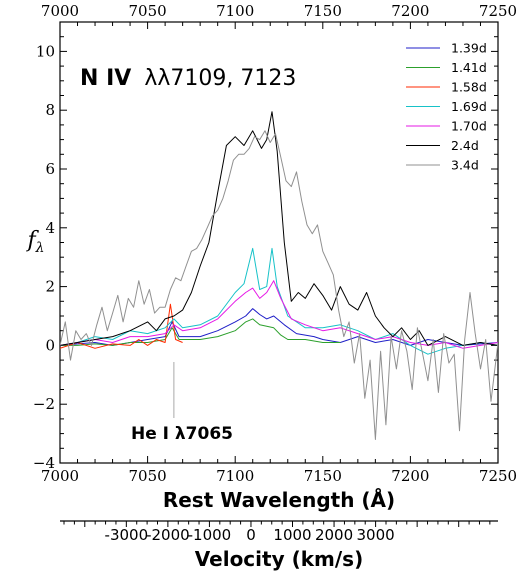 Image resolution: width=521 pixels, height=577 pixels. I want to click on series-line-1.70d, so click(279, 314).